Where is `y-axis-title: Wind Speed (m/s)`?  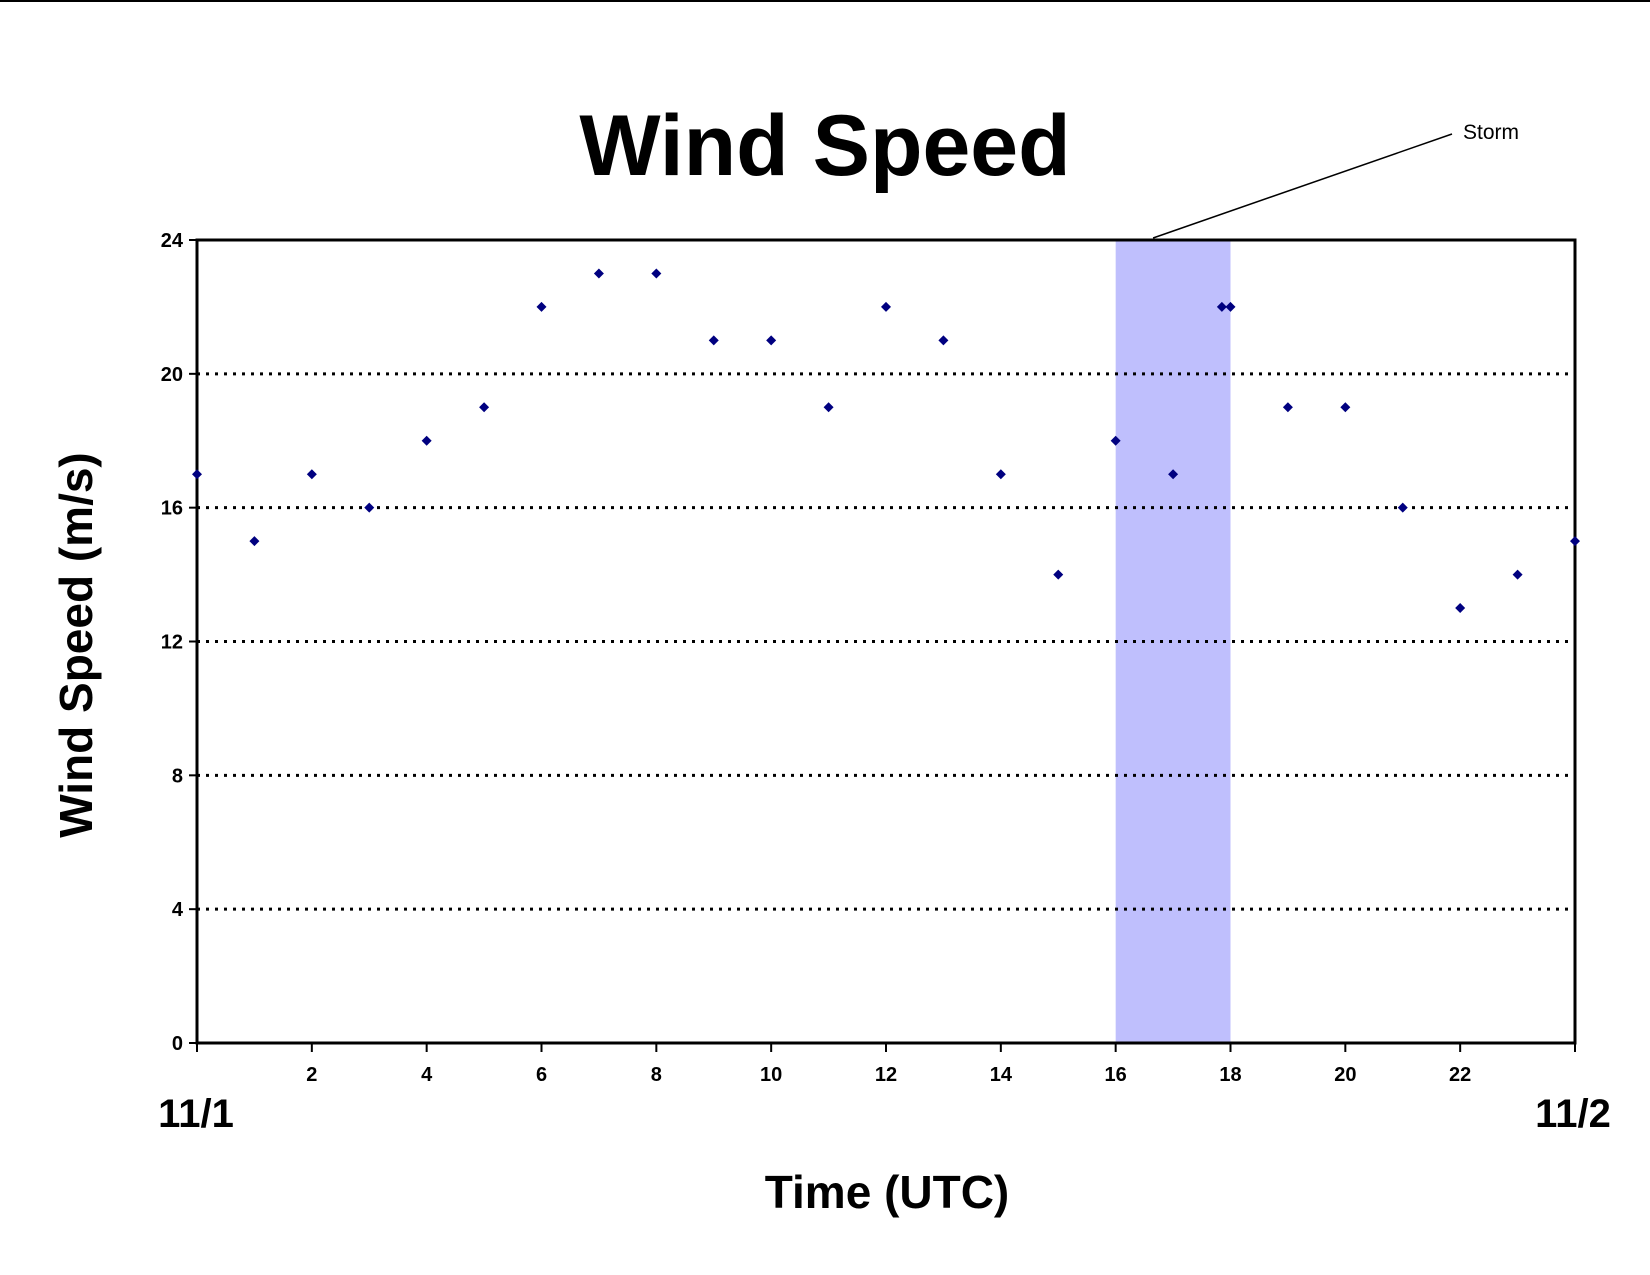 y-axis-title: Wind Speed (m/s) is located at coordinates (76, 645).